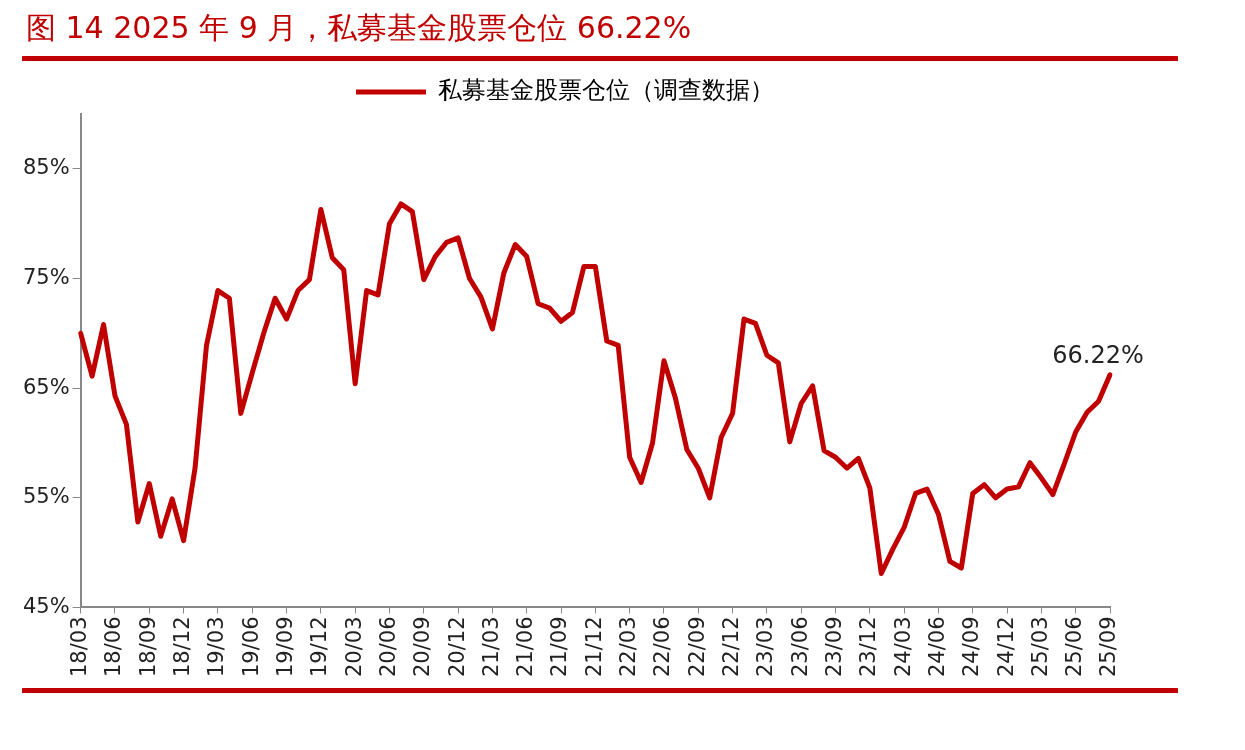 Image resolution: width=1245 pixels, height=750 pixels. I want to click on x-tick-label: 19/09, so click(284, 647).